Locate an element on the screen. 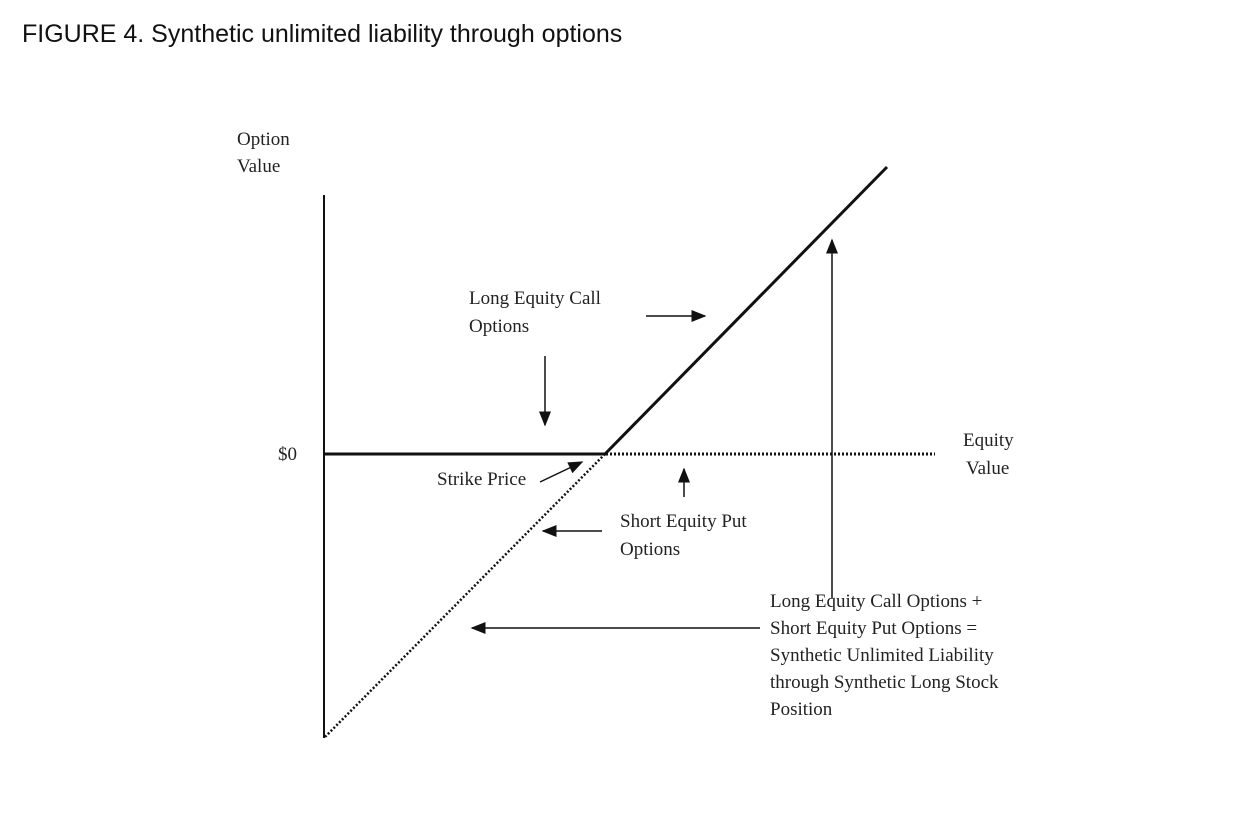  strike-price-label: Strike Price is located at coordinates (481, 479).